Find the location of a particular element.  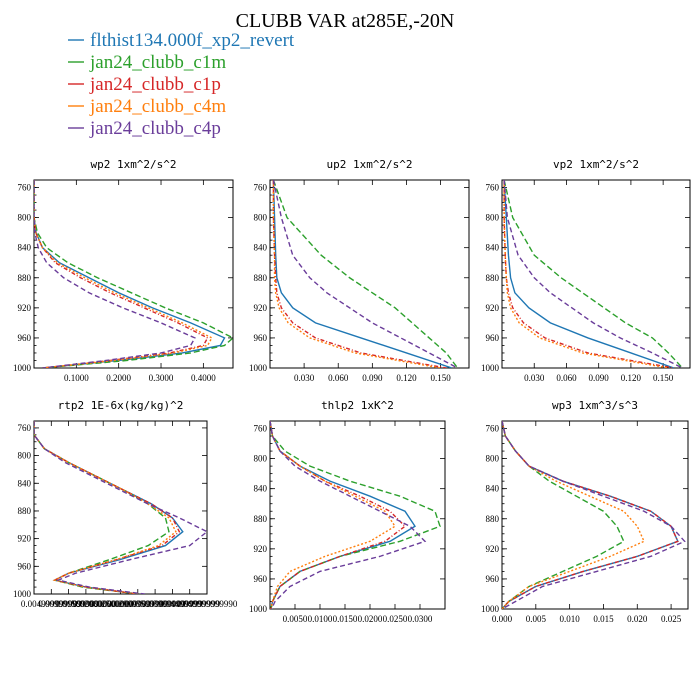

x-tick-label: 0.0250 is located at coordinates (395, 619).